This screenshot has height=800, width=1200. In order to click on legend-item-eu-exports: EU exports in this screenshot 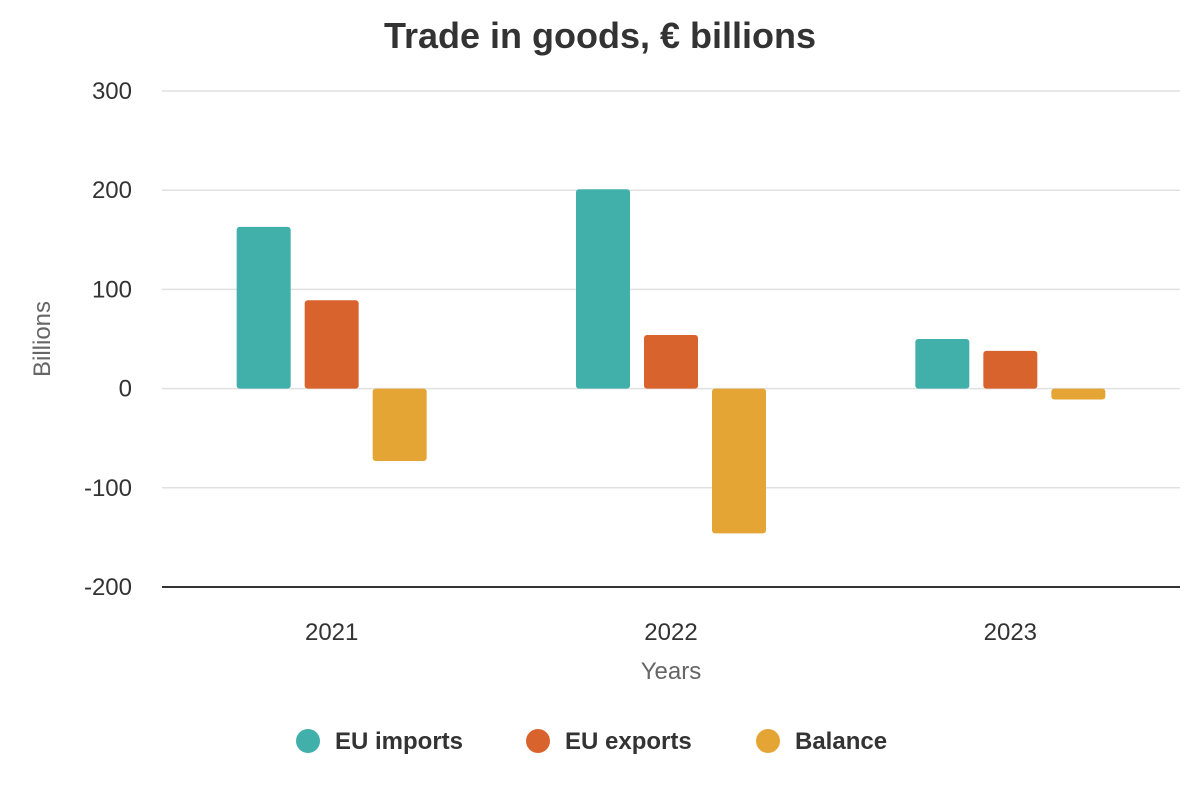, I will do `click(609, 741)`.